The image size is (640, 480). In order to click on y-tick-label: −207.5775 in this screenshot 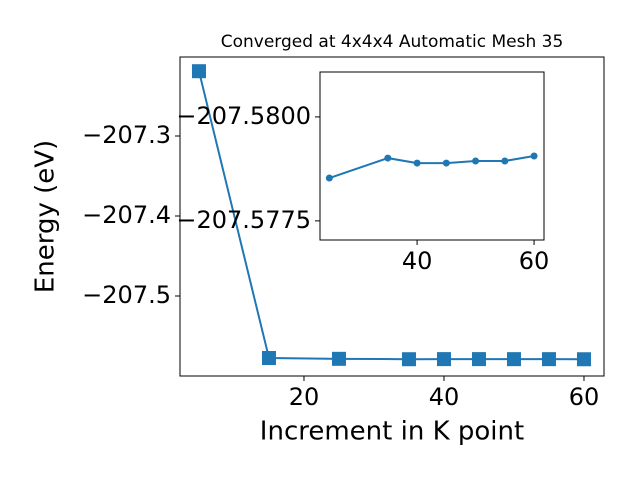, I will do `click(243, 220)`.